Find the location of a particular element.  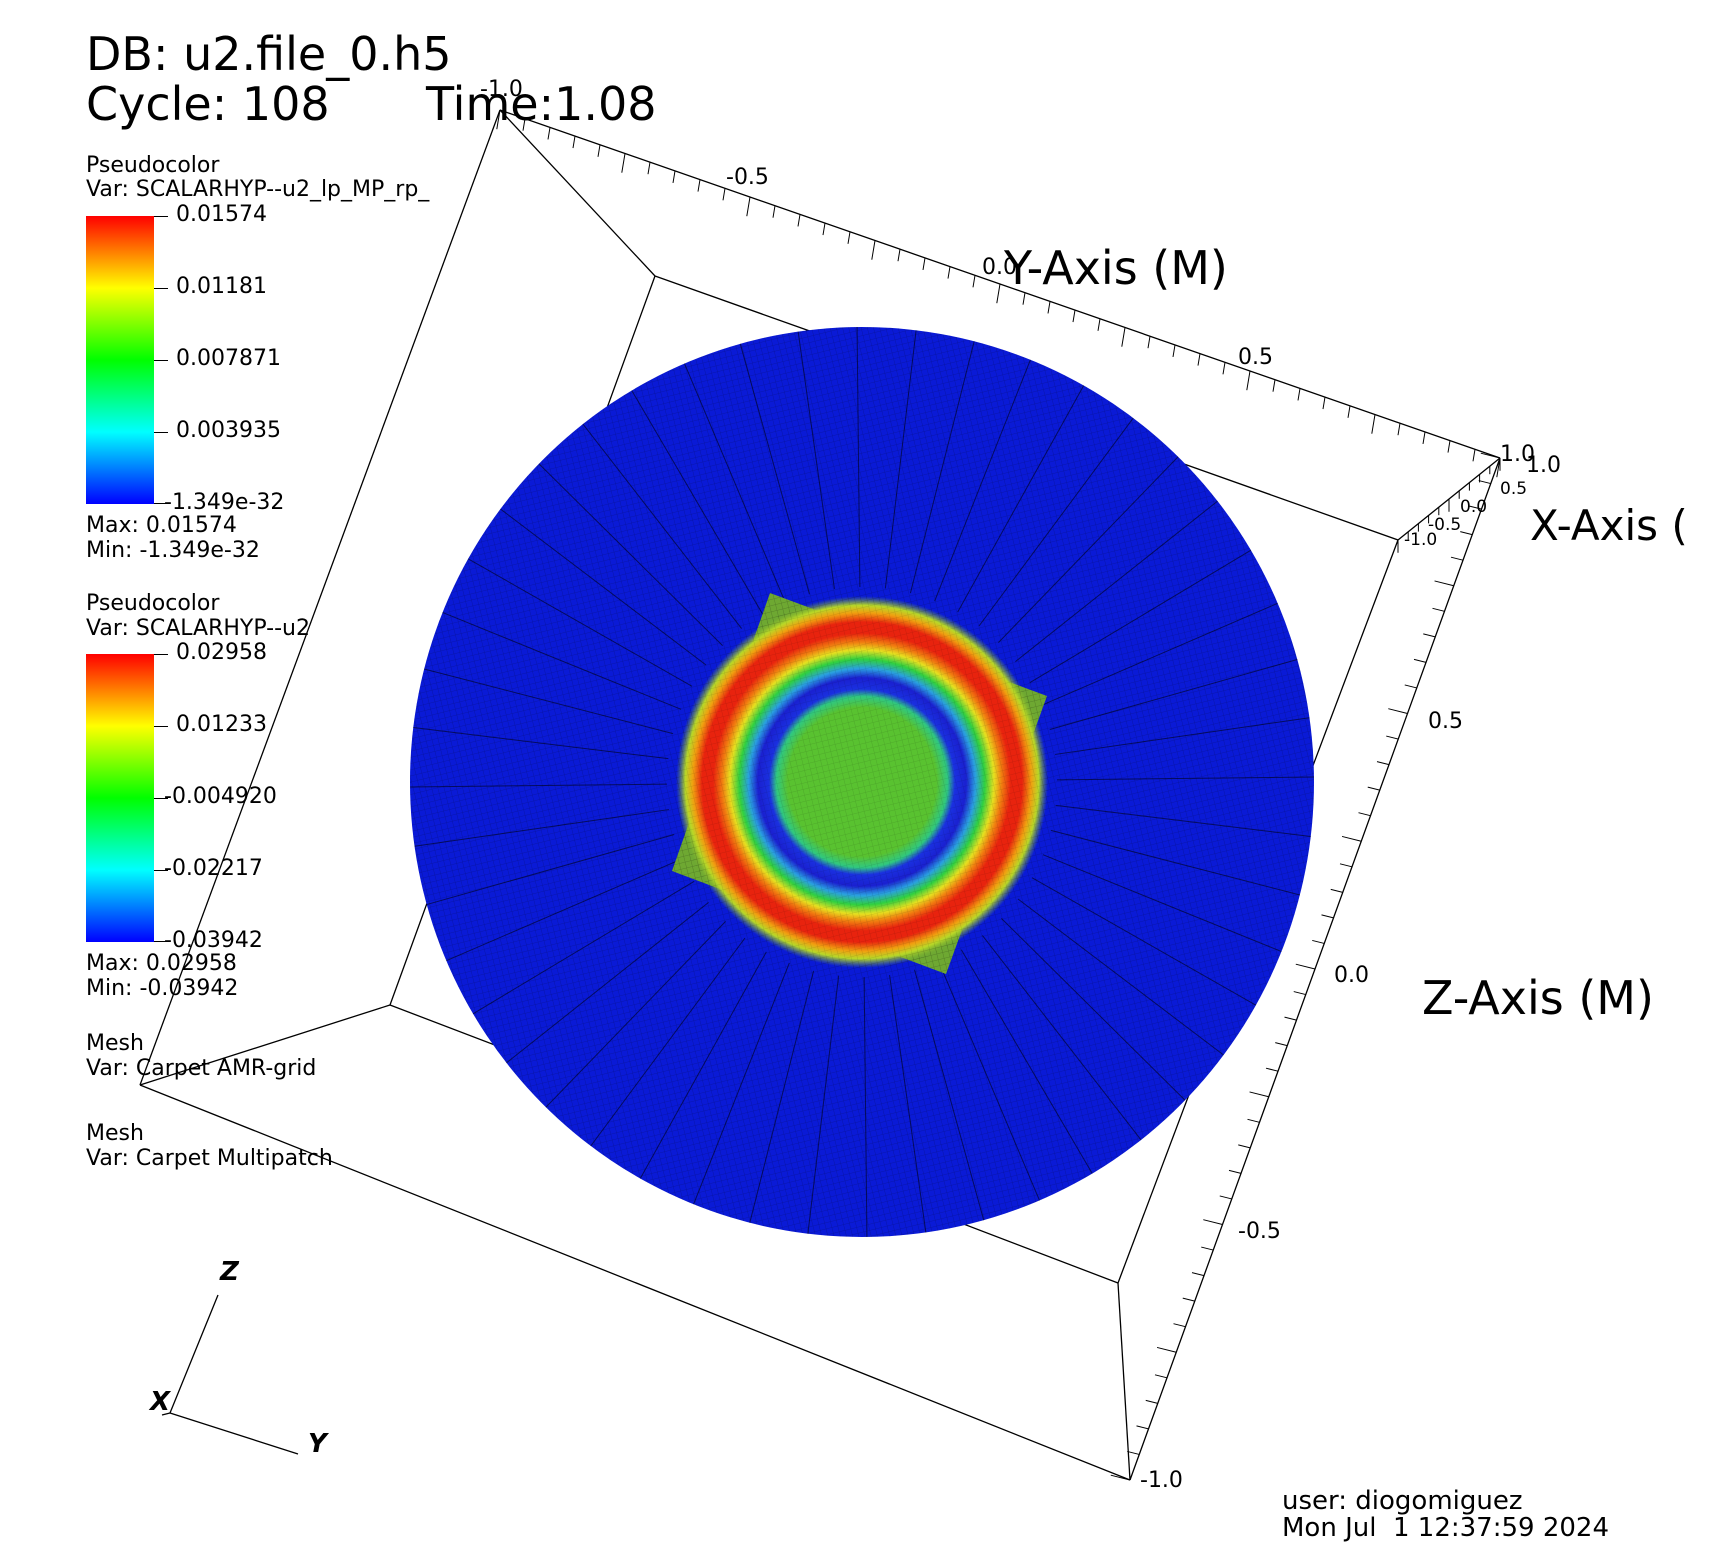

db-label: DB: u2.file_0.h5 is located at coordinates (269, 54).